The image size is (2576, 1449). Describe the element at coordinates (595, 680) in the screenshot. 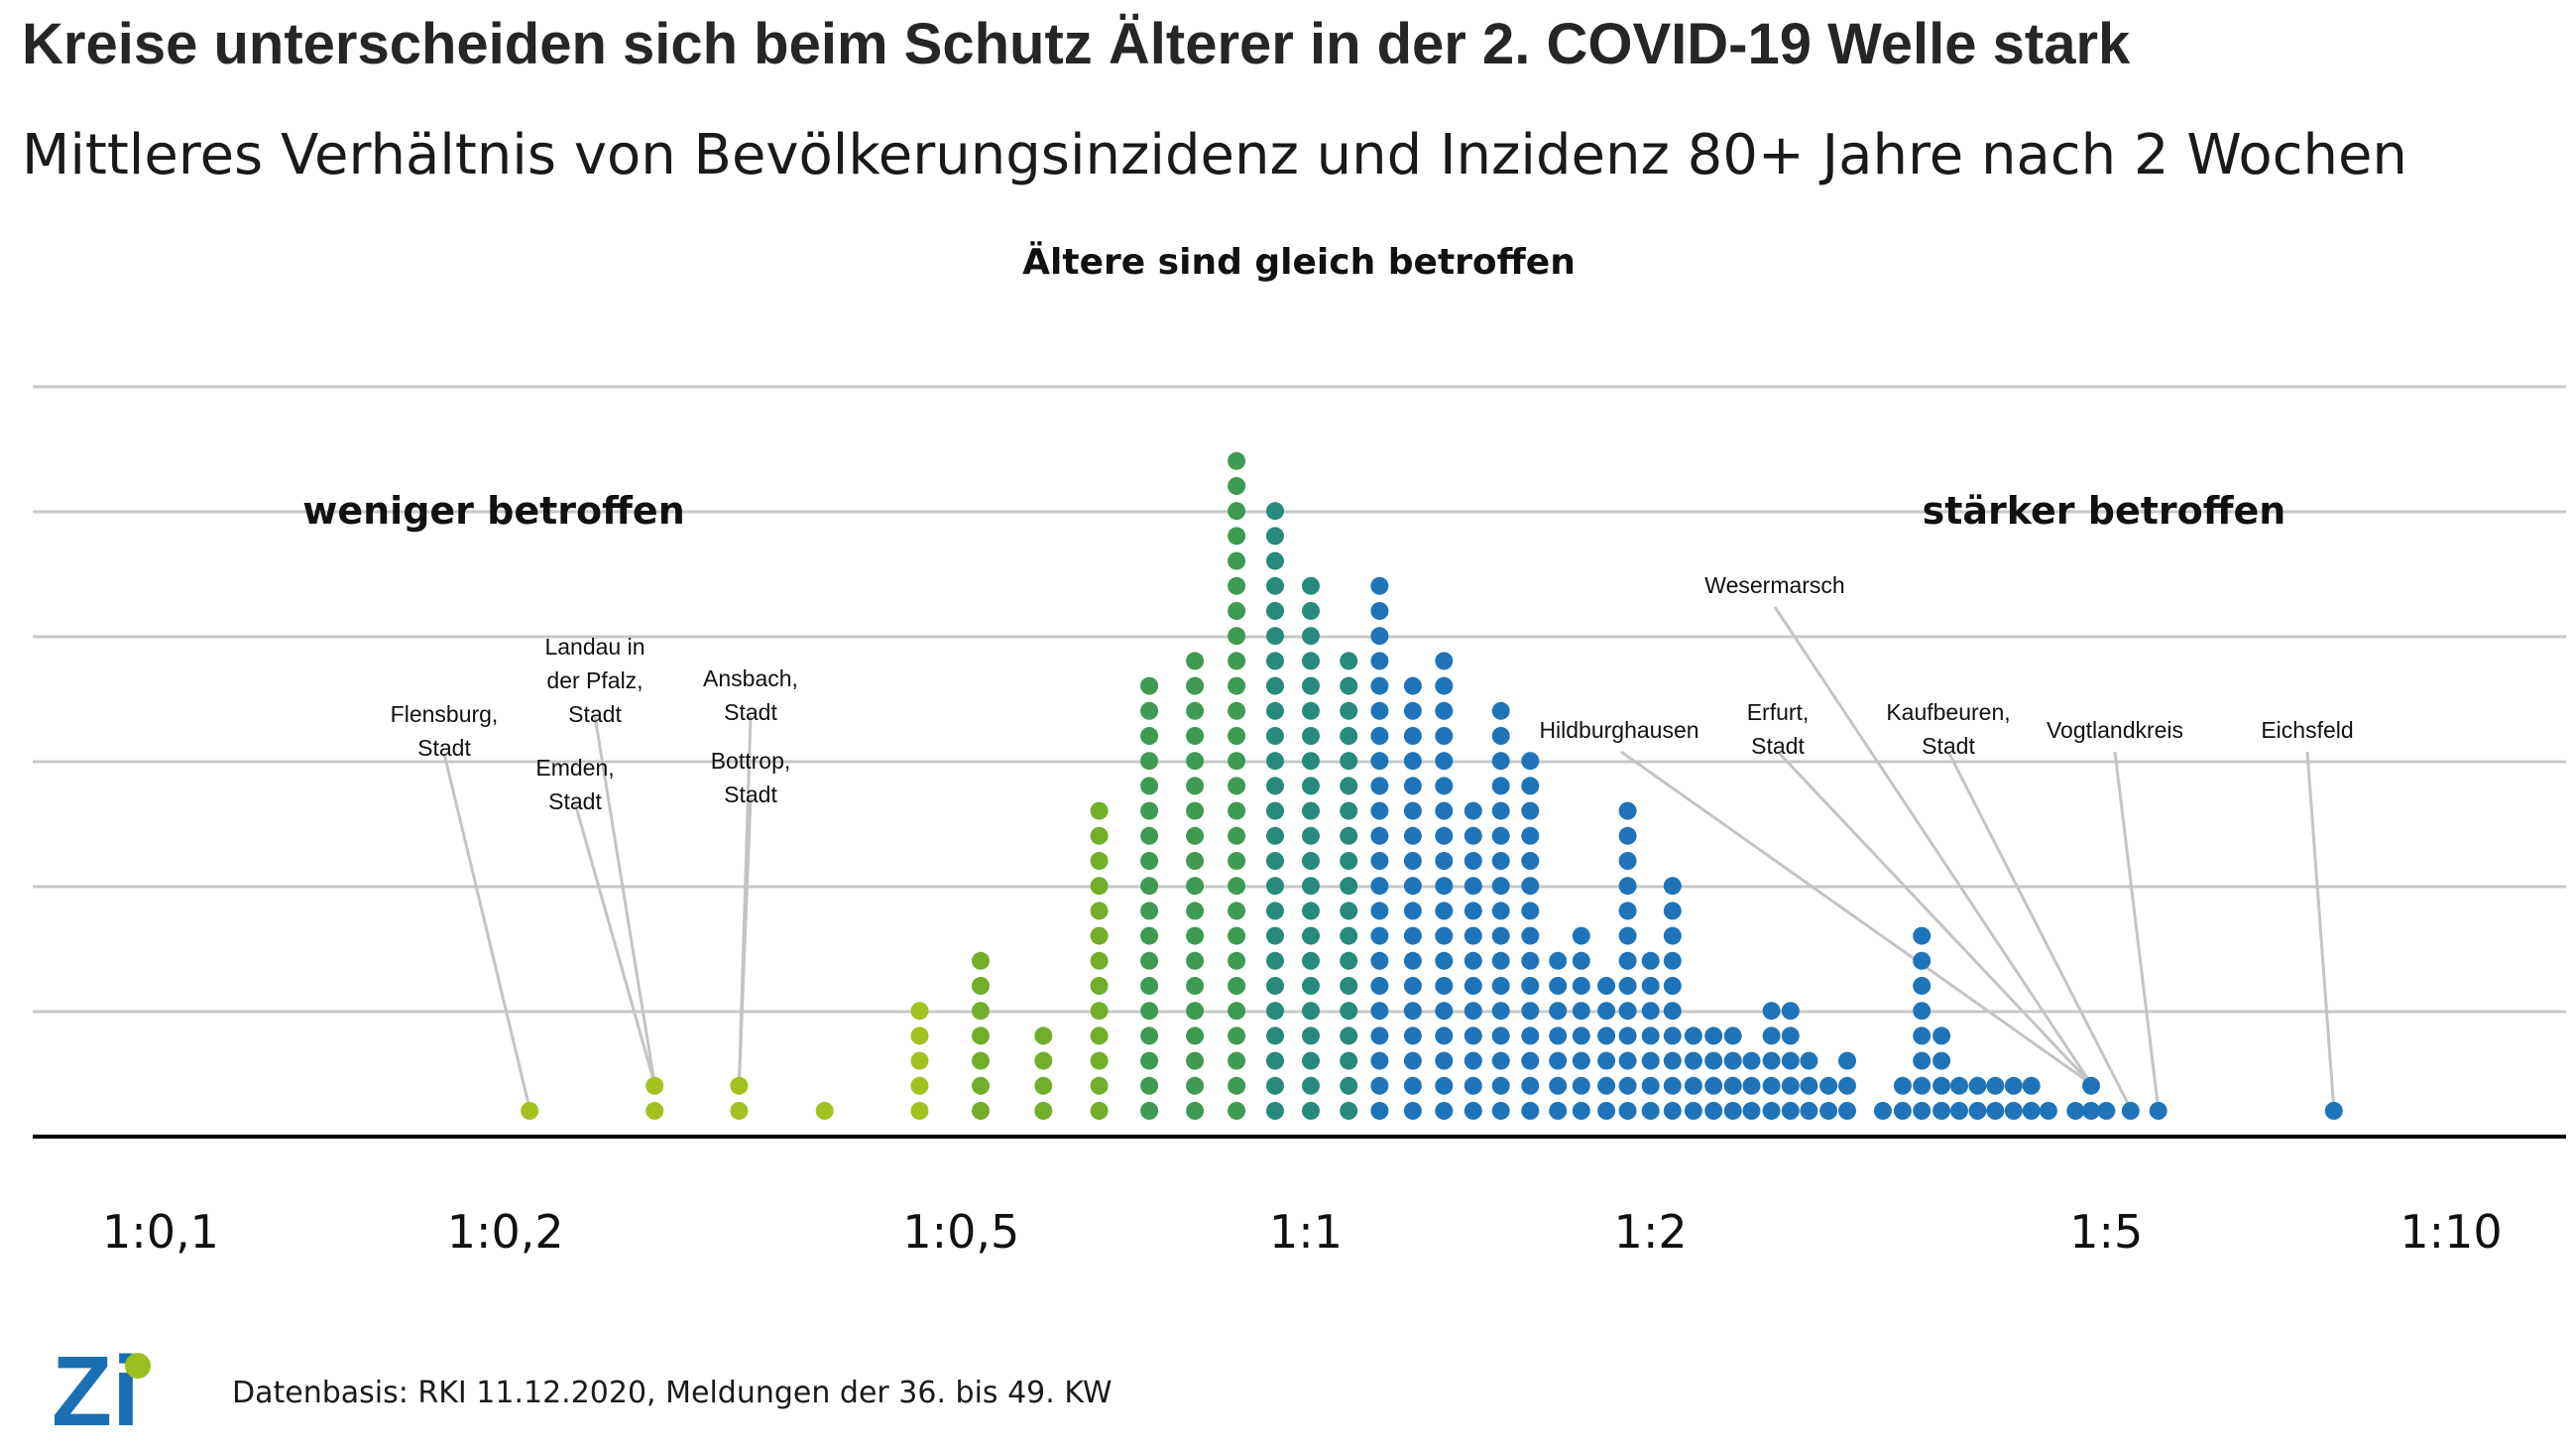

I see `annotation-label: der Pfalz,` at that location.